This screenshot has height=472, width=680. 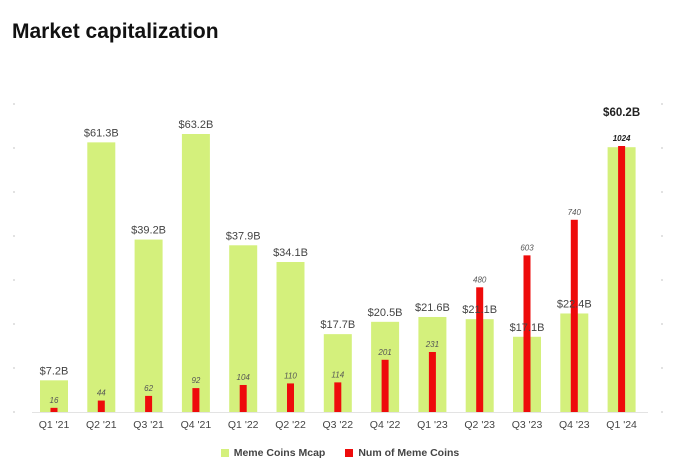 I want to click on legend-label-count: Num of Meme Coins, so click(x=409, y=453).